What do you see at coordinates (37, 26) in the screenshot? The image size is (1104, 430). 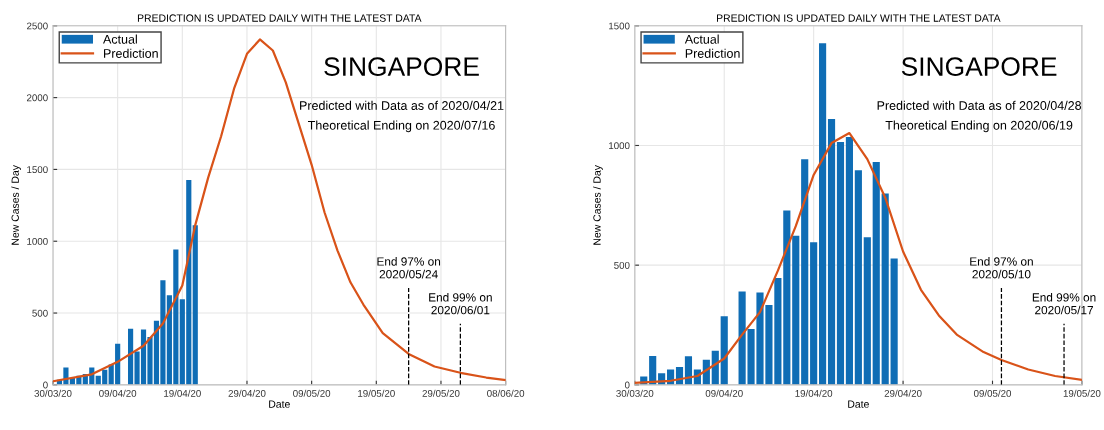 I see `y-tick-label: 2500` at bounding box center [37, 26].